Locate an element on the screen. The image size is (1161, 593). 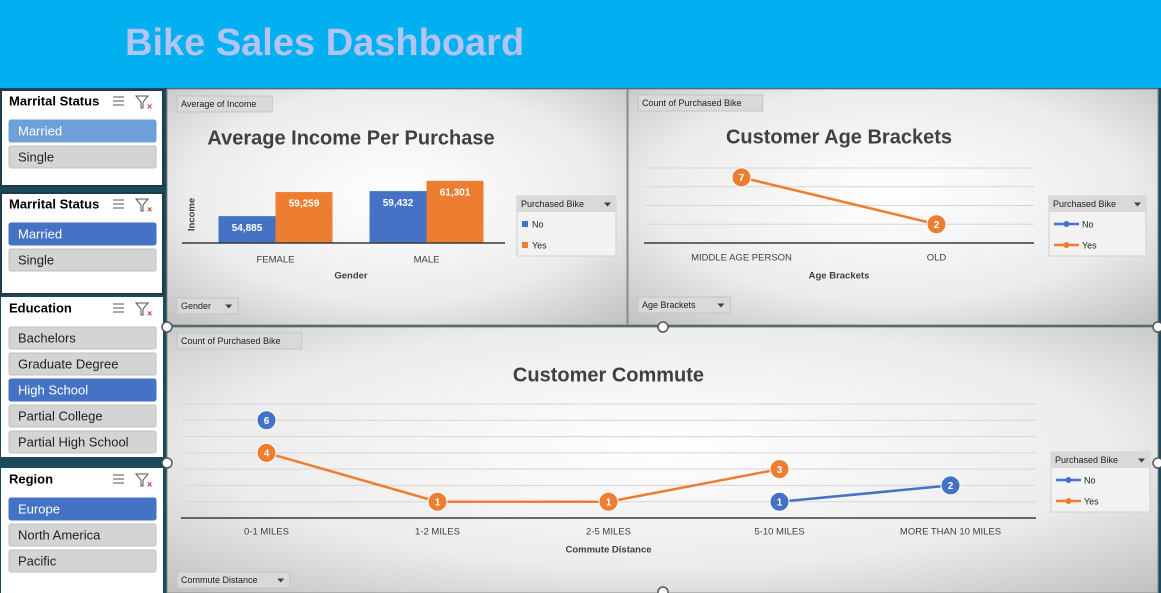
slicer-item-label: Europe is located at coordinates (39, 508).